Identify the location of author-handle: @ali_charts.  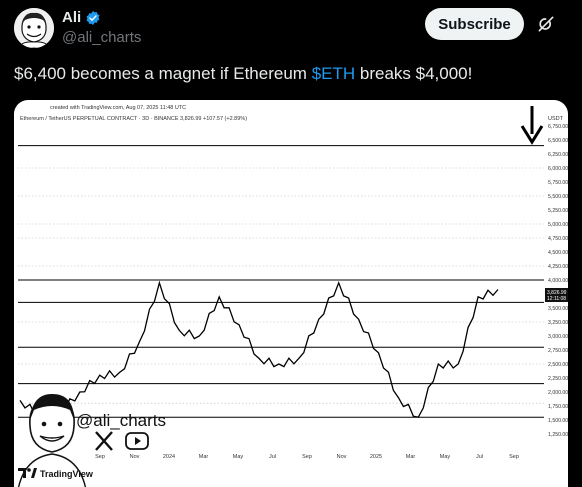
(102, 37).